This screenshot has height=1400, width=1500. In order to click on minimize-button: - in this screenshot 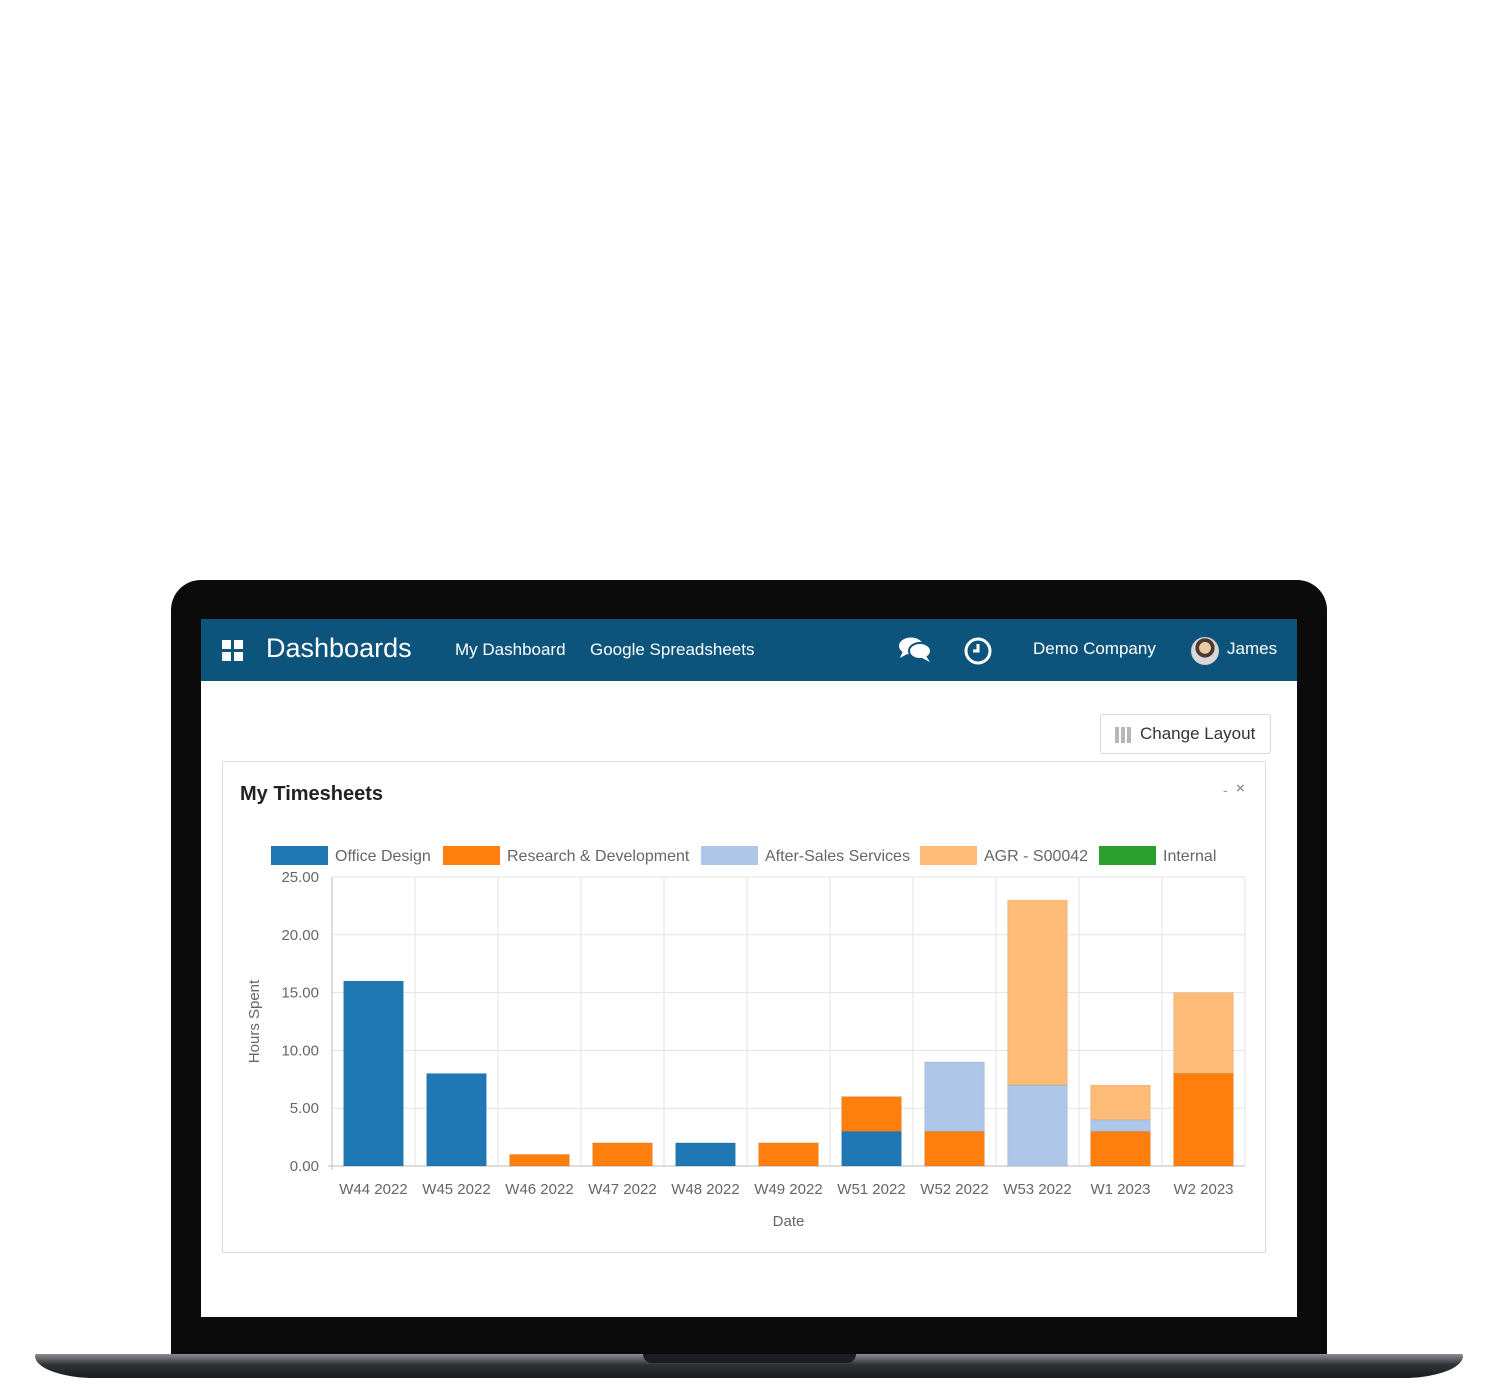, I will do `click(1225, 790)`.